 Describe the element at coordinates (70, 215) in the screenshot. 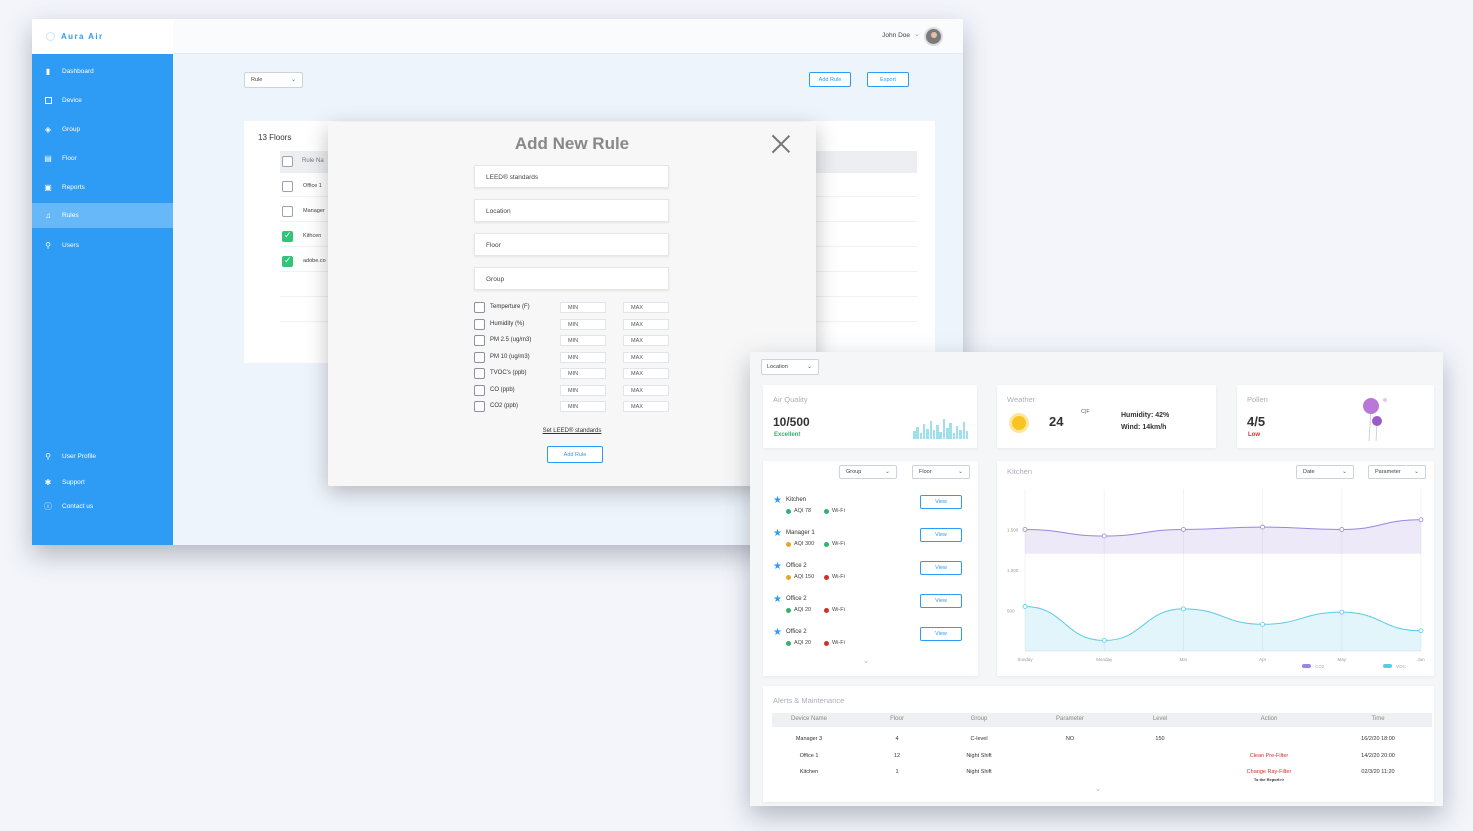

I see `sidebar-item-label: Rules` at that location.